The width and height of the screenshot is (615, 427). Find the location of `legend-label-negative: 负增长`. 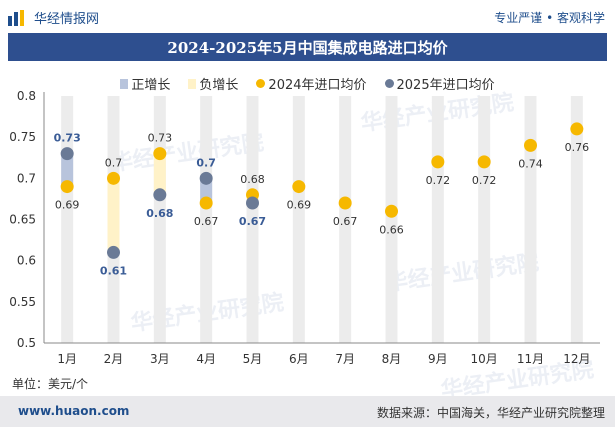

legend-label-negative: 负增长 is located at coordinates (219, 85).